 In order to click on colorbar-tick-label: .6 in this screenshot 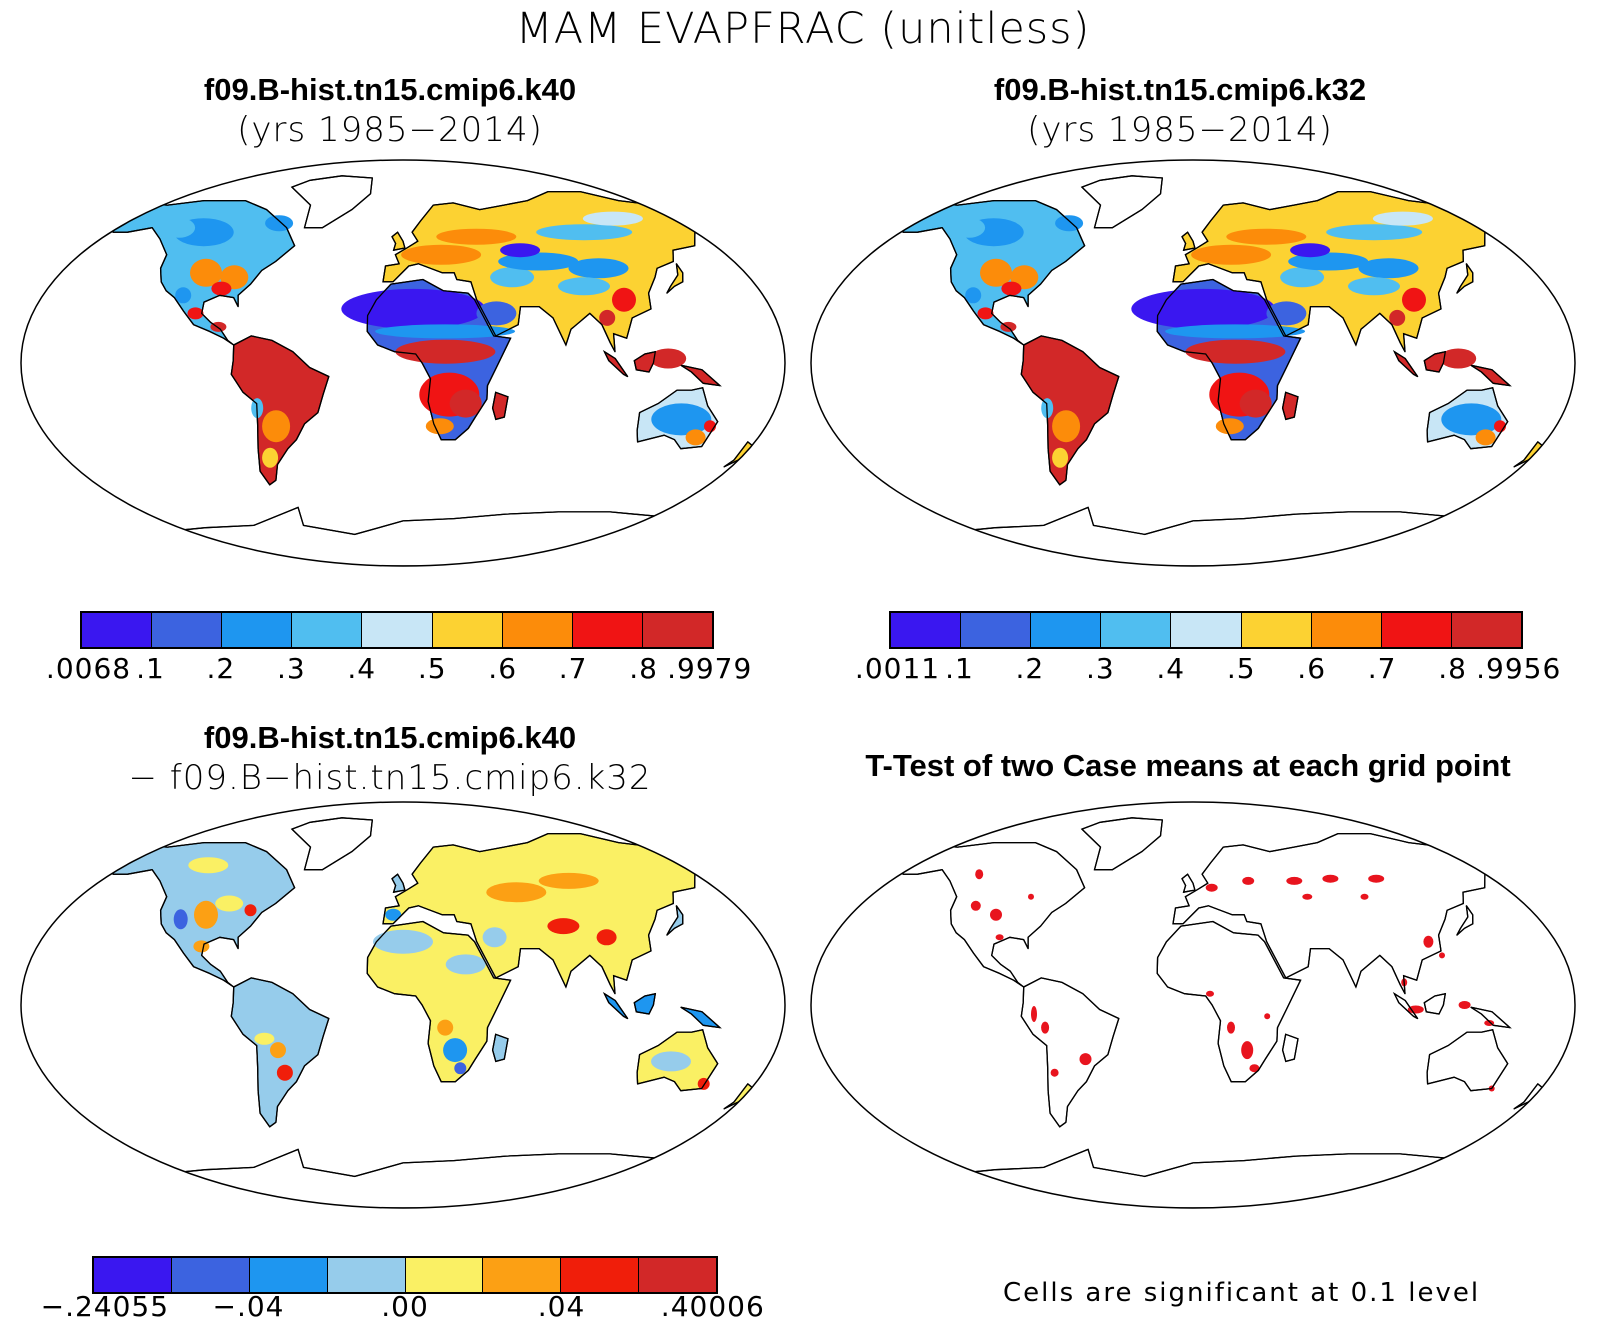, I will do `click(1312, 668)`.